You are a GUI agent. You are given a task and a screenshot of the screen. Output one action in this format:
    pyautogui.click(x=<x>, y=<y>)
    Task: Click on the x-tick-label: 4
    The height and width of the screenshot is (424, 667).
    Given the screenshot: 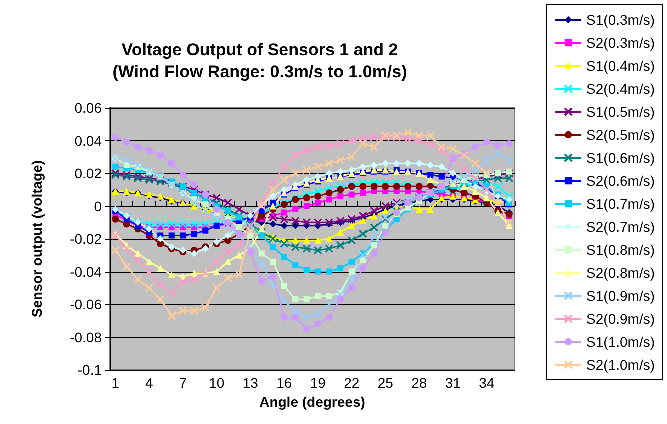 What is the action you would take?
    pyautogui.click(x=149, y=383)
    